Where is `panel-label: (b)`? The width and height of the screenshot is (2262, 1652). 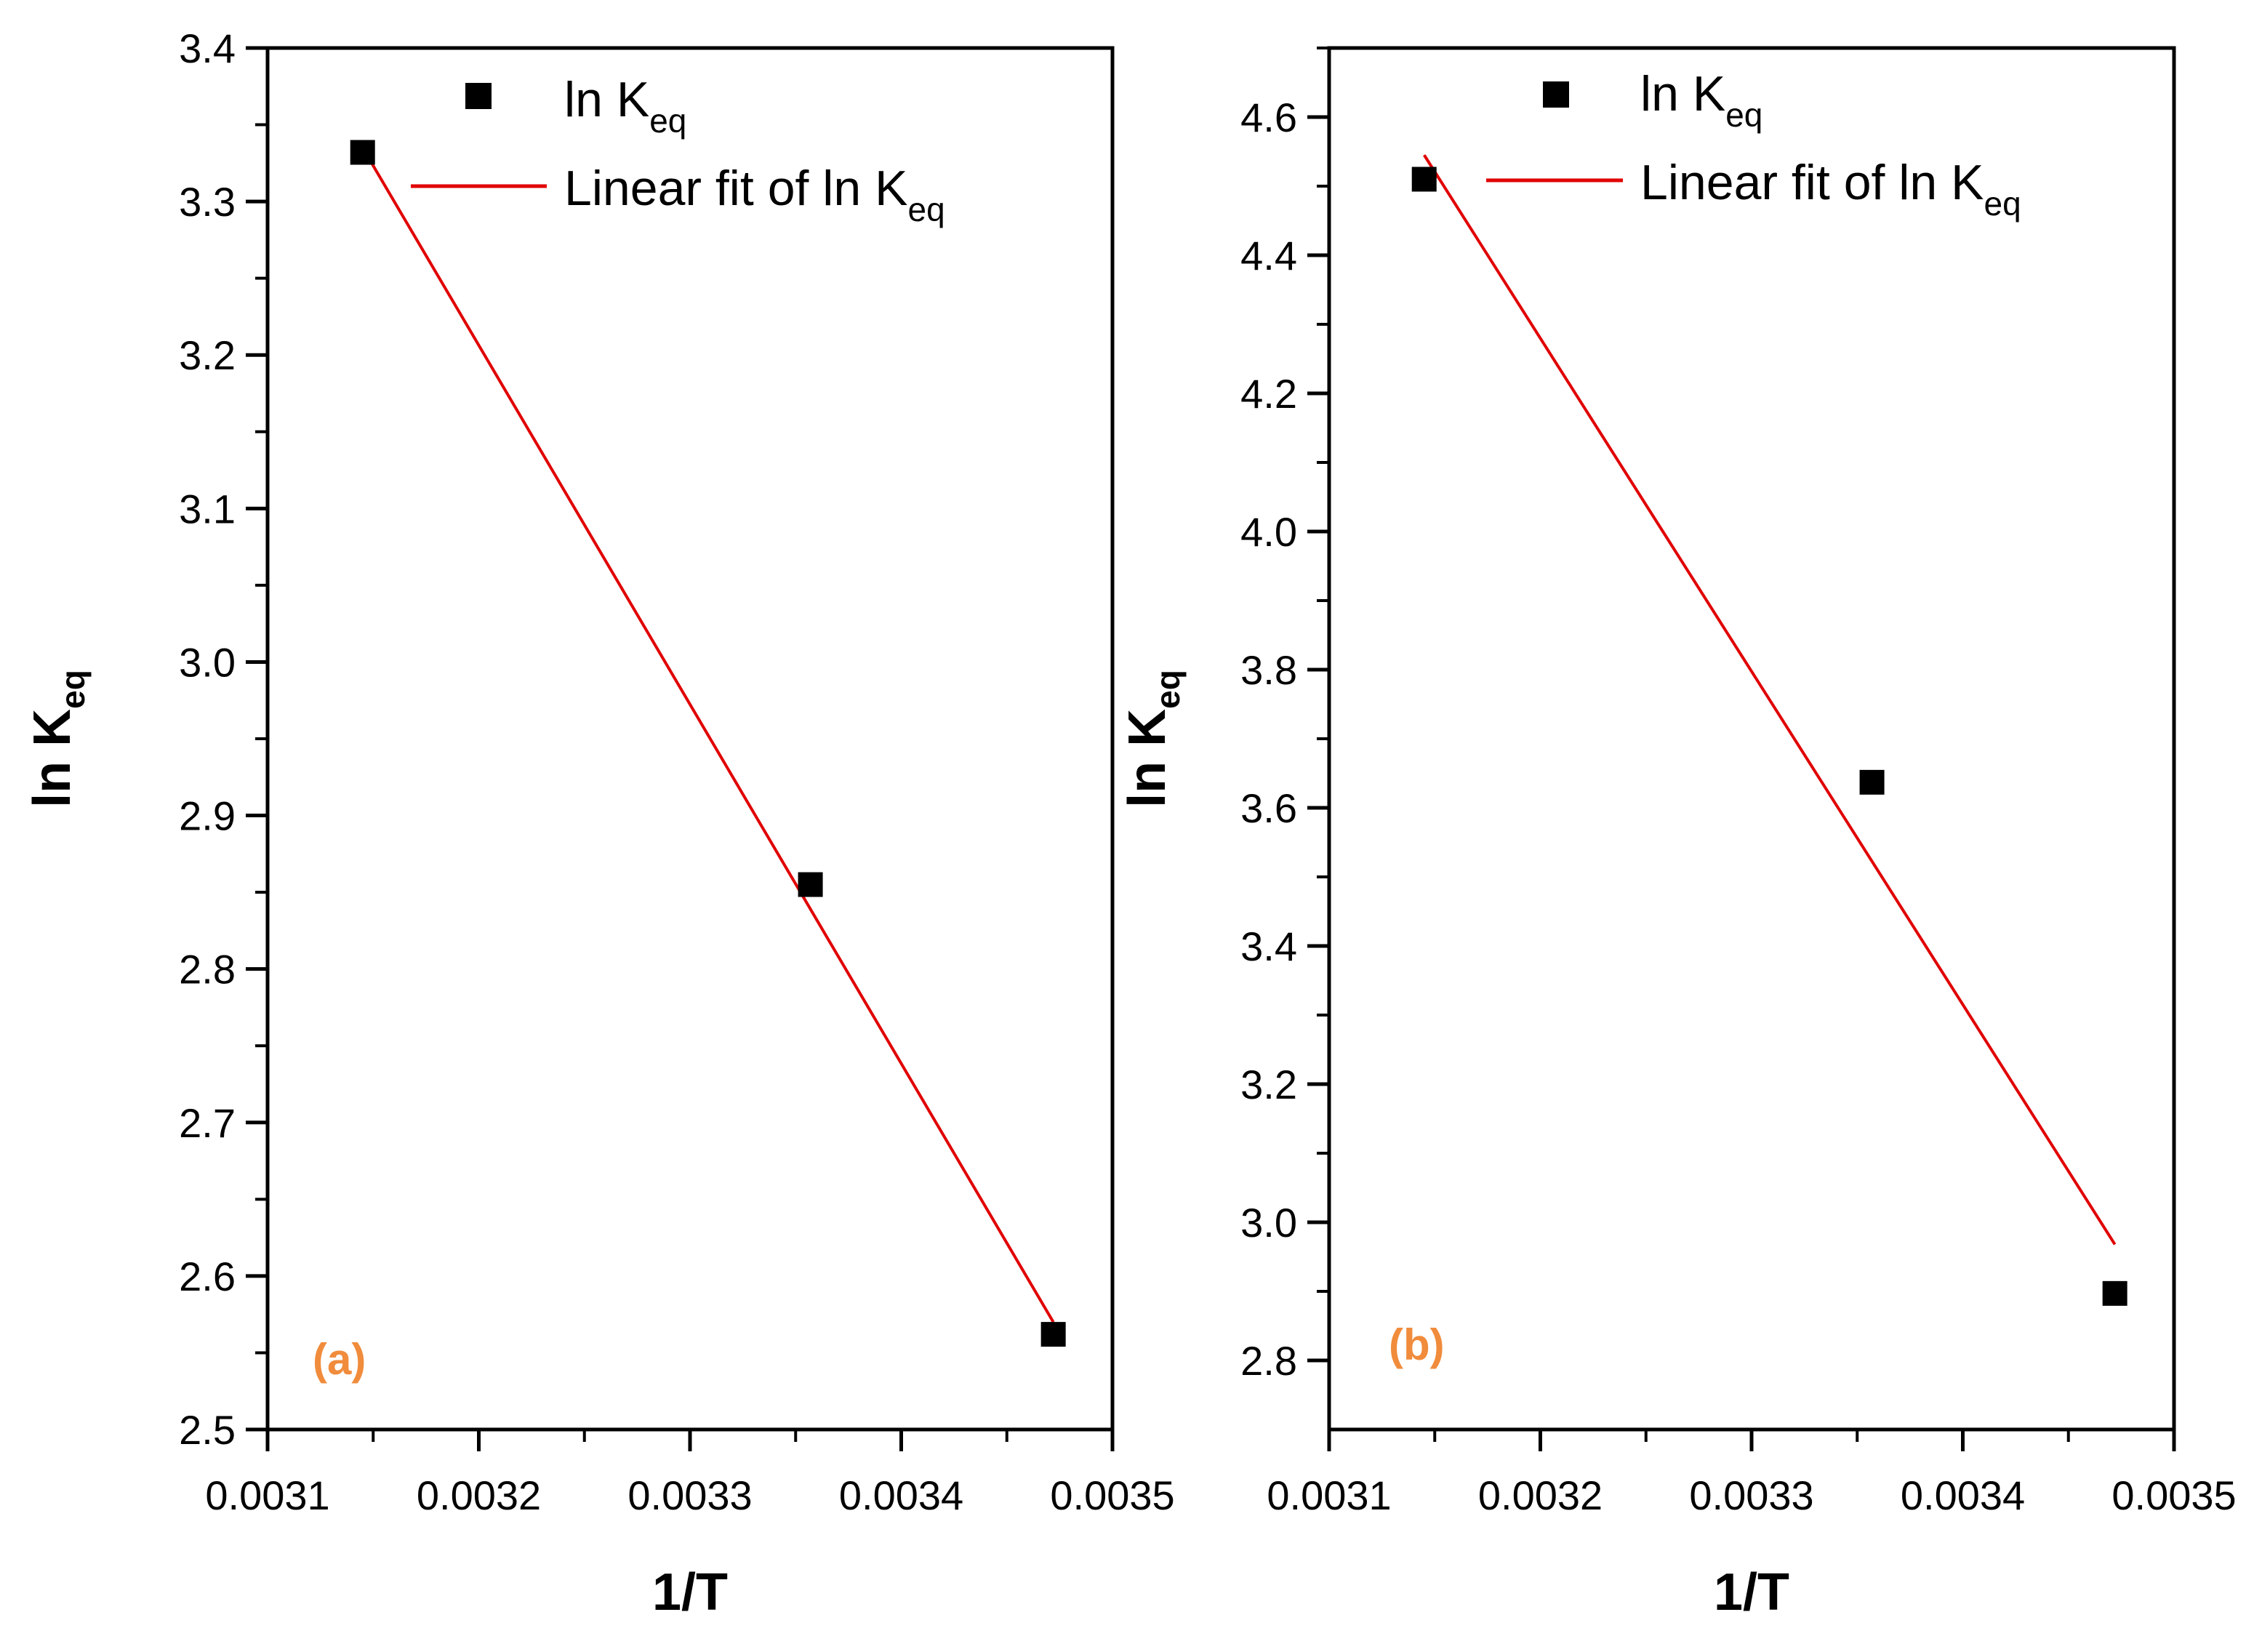
panel-label: (b) is located at coordinates (1417, 1344).